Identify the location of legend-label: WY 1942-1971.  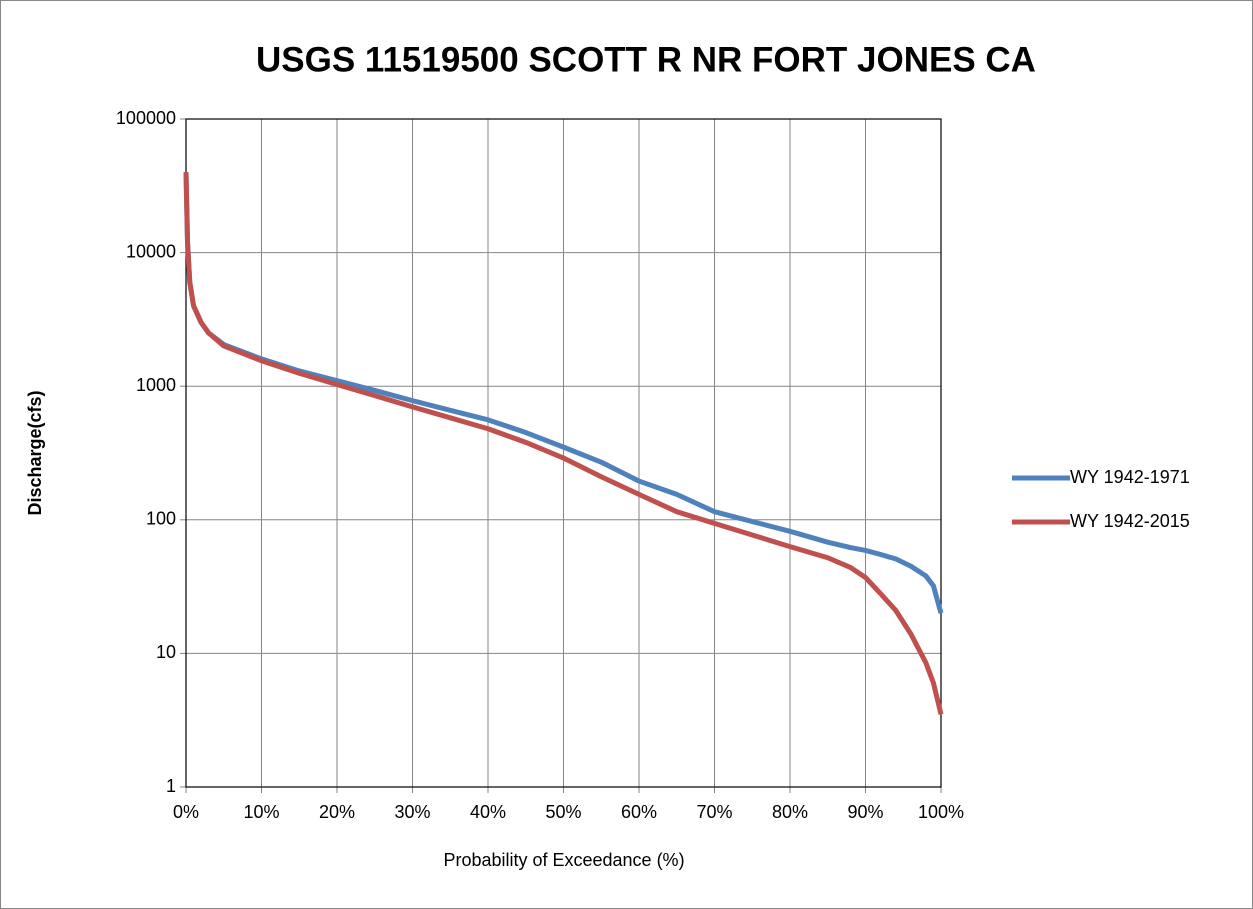
(1130, 477).